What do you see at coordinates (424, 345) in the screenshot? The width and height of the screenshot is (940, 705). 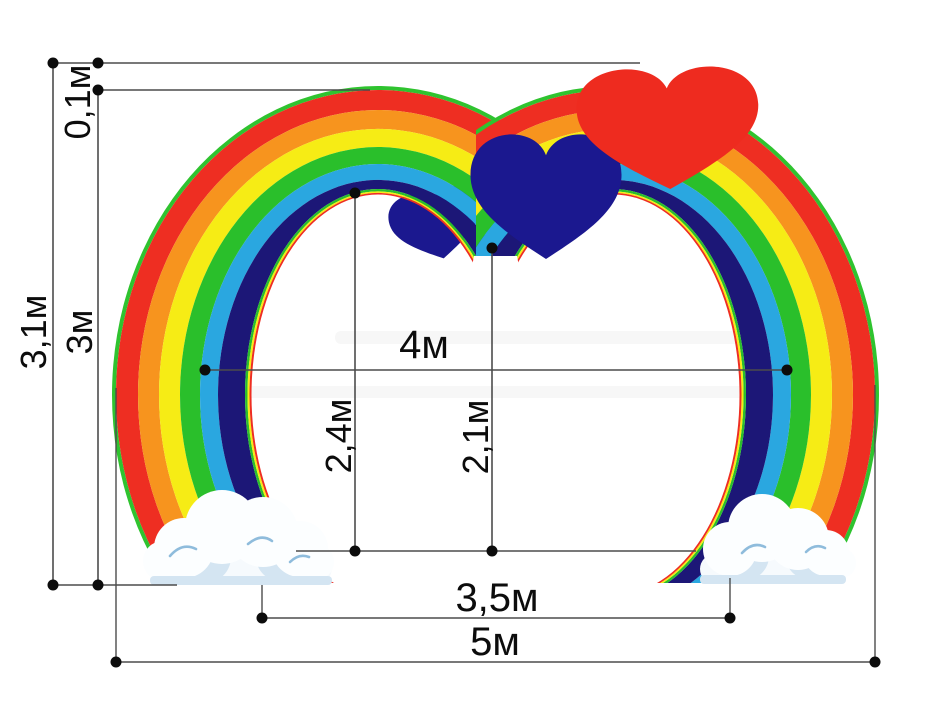 I see `label-opening-width: 4м` at bounding box center [424, 345].